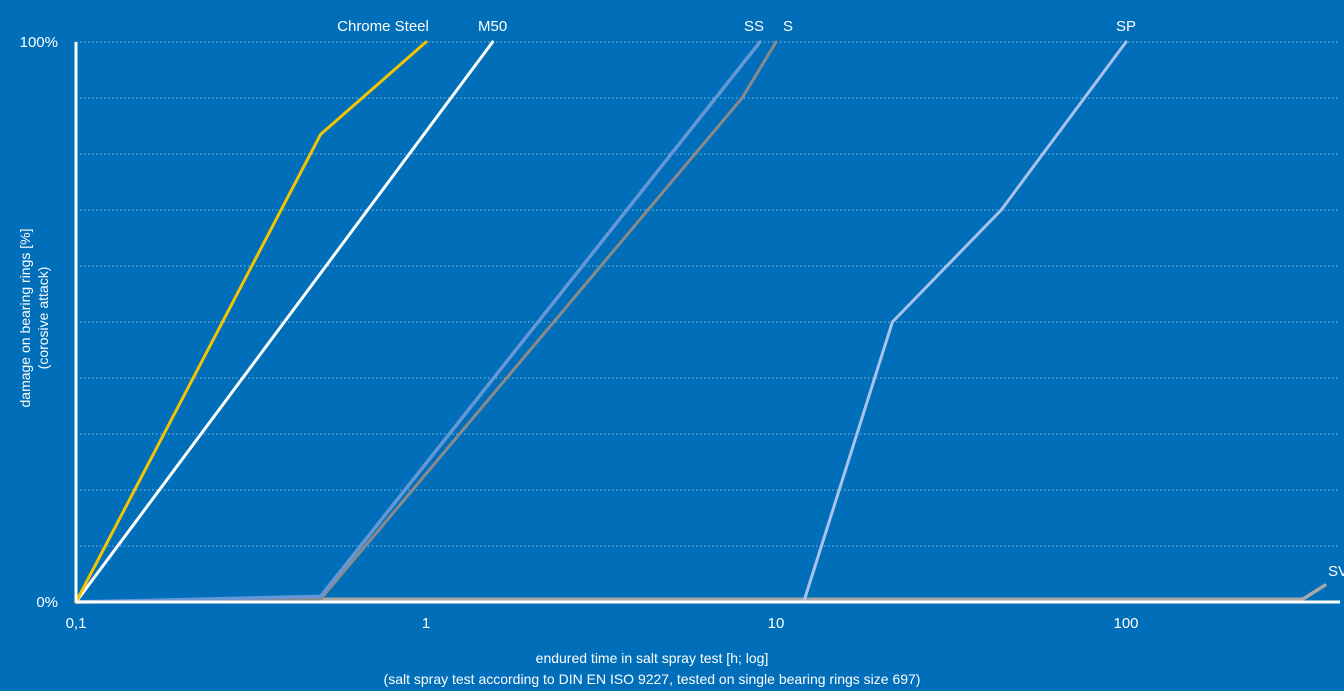 The height and width of the screenshot is (691, 1344). Describe the element at coordinates (776, 623) in the screenshot. I see `x-tick-label: 10` at that location.